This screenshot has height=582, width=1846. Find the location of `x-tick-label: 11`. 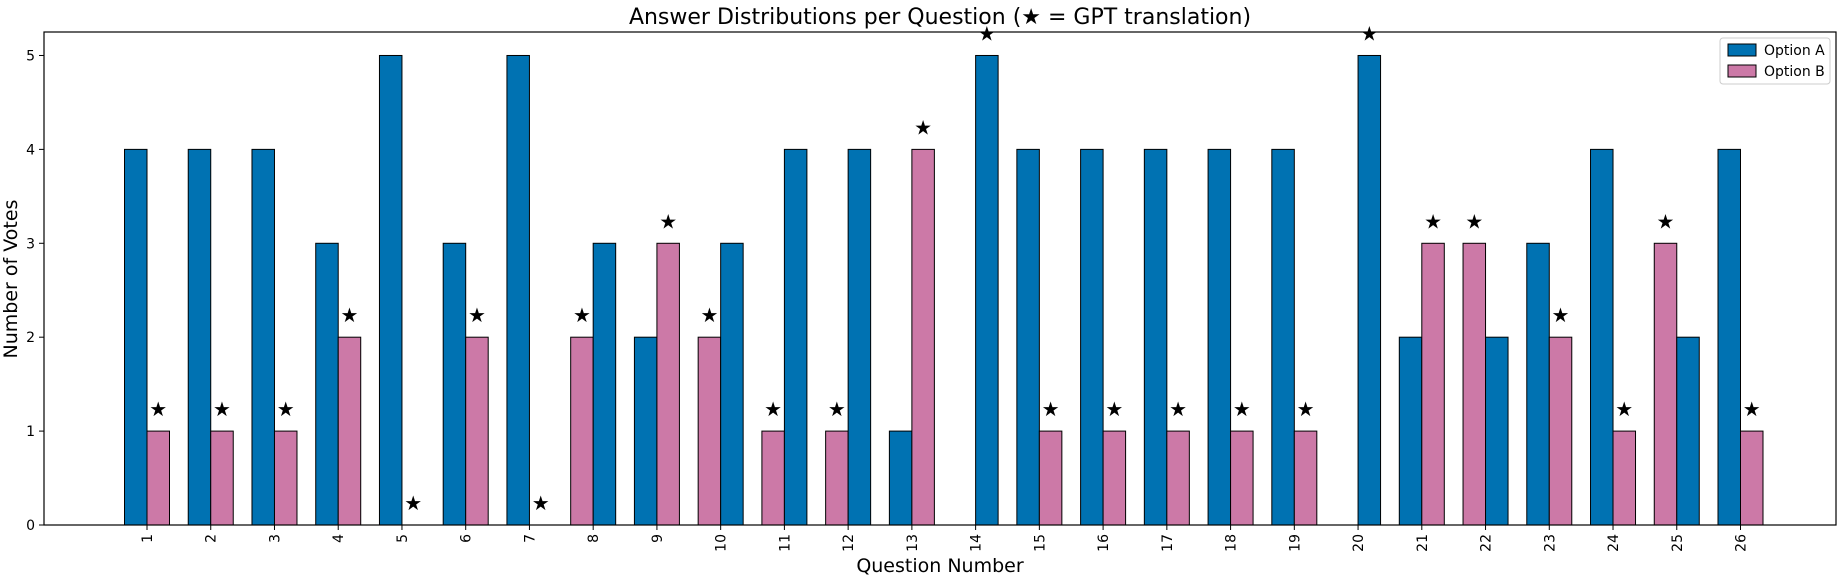

x-tick-label: 11 is located at coordinates (785, 543).